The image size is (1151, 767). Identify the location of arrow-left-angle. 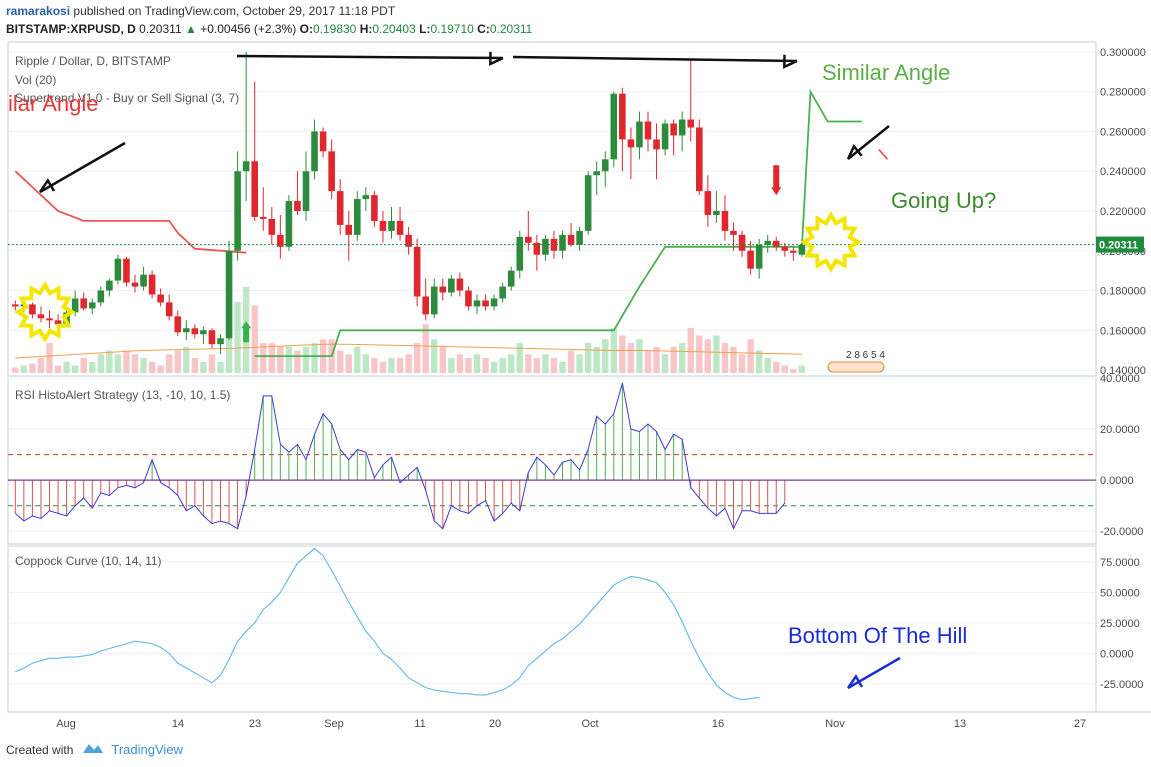
(82, 167).